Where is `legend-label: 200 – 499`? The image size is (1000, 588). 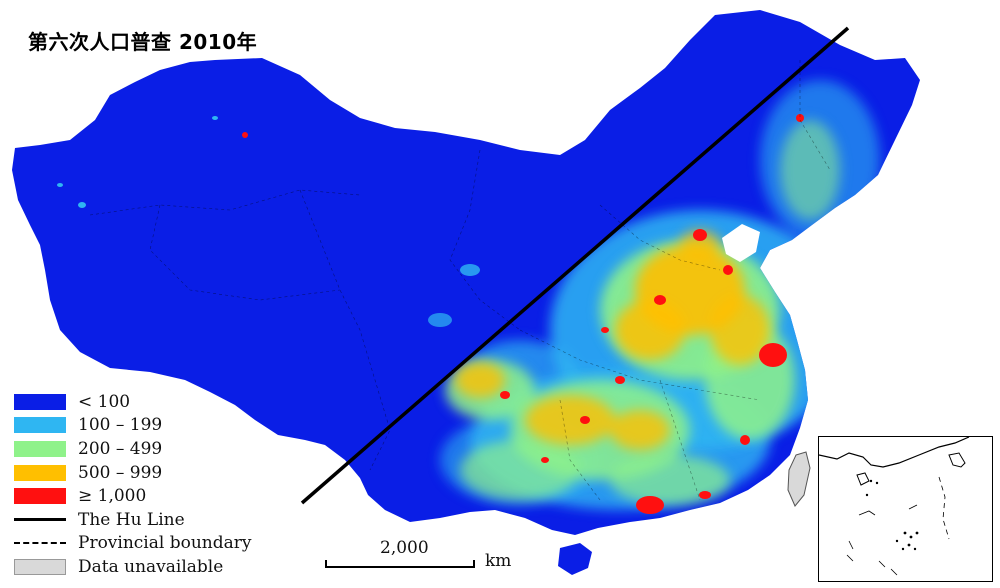 legend-label: 200 – 499 is located at coordinates (120, 448).